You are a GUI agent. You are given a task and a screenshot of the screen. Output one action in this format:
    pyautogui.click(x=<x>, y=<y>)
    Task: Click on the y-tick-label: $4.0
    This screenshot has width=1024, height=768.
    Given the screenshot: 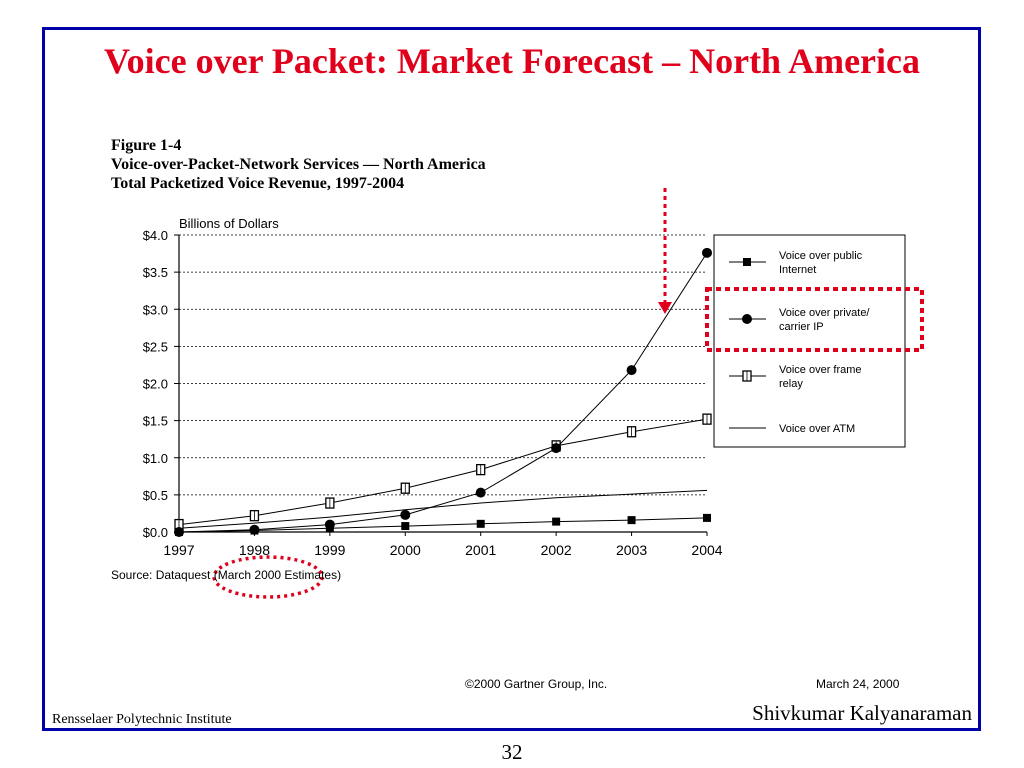 What is the action you would take?
    pyautogui.click(x=155, y=235)
    